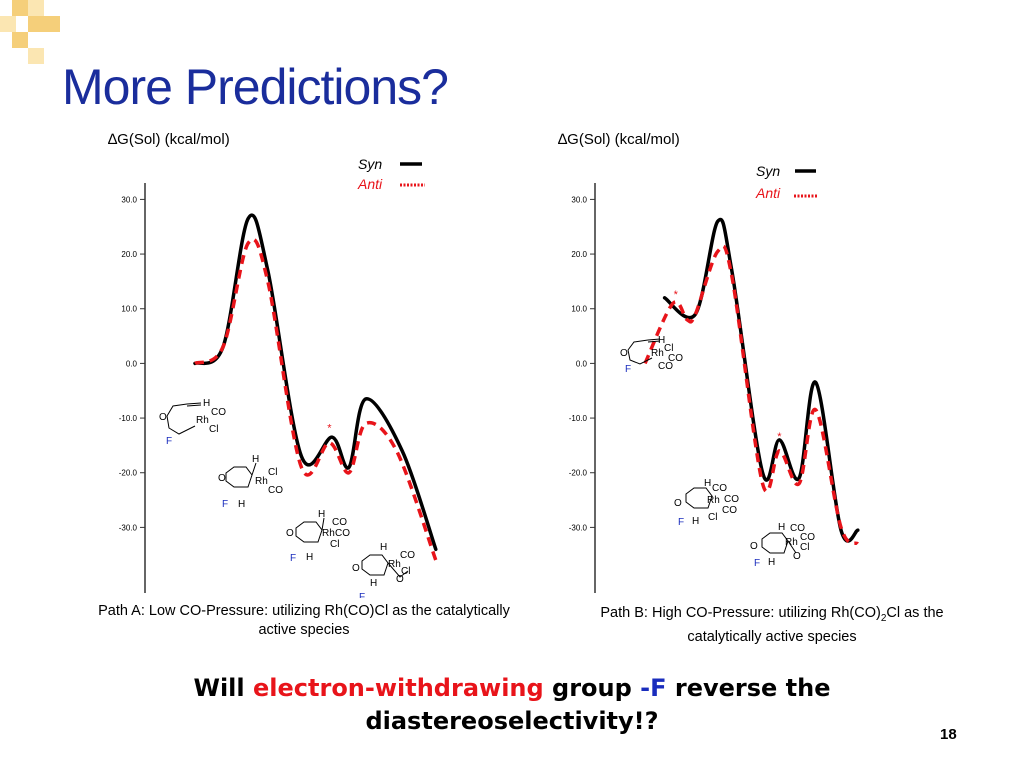 The height and width of the screenshot is (768, 1024). I want to click on question-part-1: Will, so click(223, 688).